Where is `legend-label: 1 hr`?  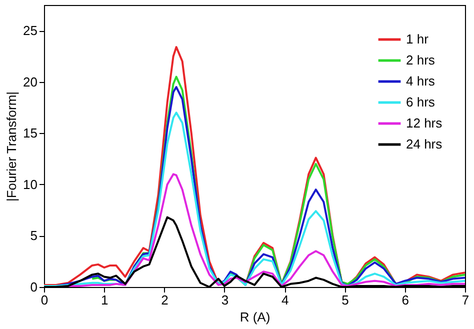 legend-label: 1 hr is located at coordinates (418, 39).